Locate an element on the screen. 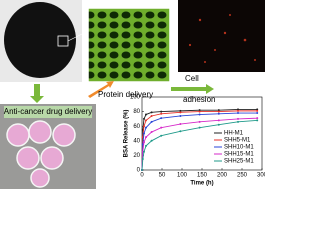 This screenshot has height=240, width=320. x-tick-label: 200 is located at coordinates (222, 176).